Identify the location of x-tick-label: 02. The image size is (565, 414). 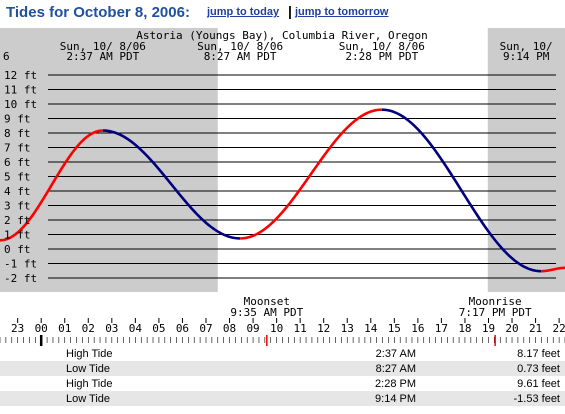
(88, 328).